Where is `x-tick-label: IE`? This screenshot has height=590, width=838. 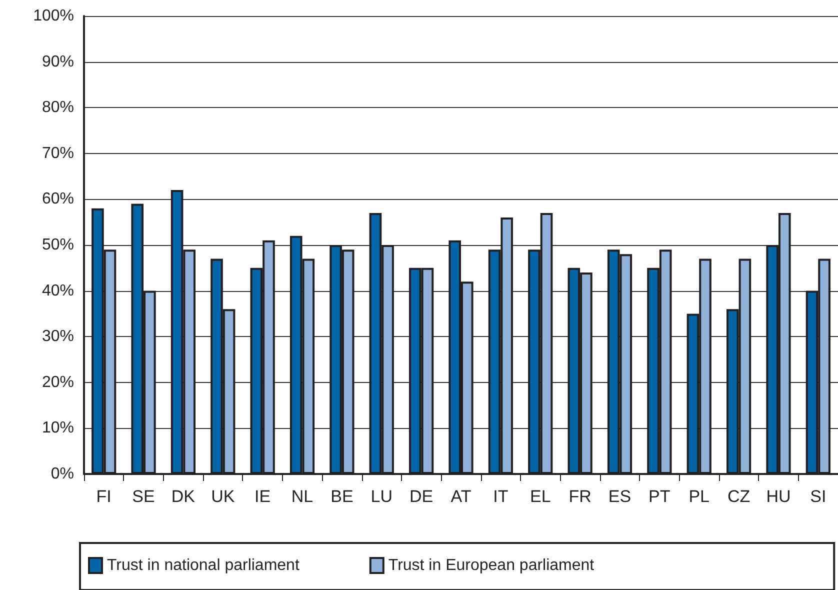
x-tick-label: IE is located at coordinates (262, 496).